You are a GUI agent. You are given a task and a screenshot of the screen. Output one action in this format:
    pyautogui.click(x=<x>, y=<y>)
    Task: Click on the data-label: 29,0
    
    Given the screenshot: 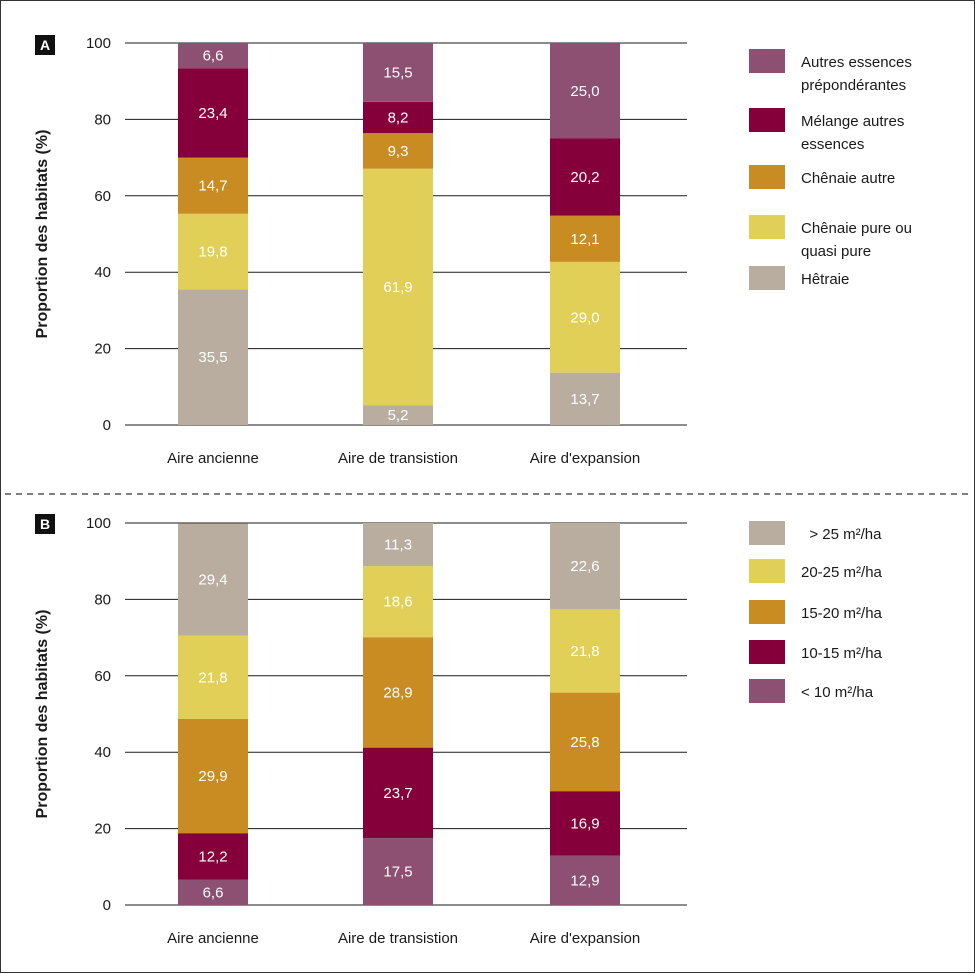 What is the action you would take?
    pyautogui.click(x=584, y=317)
    